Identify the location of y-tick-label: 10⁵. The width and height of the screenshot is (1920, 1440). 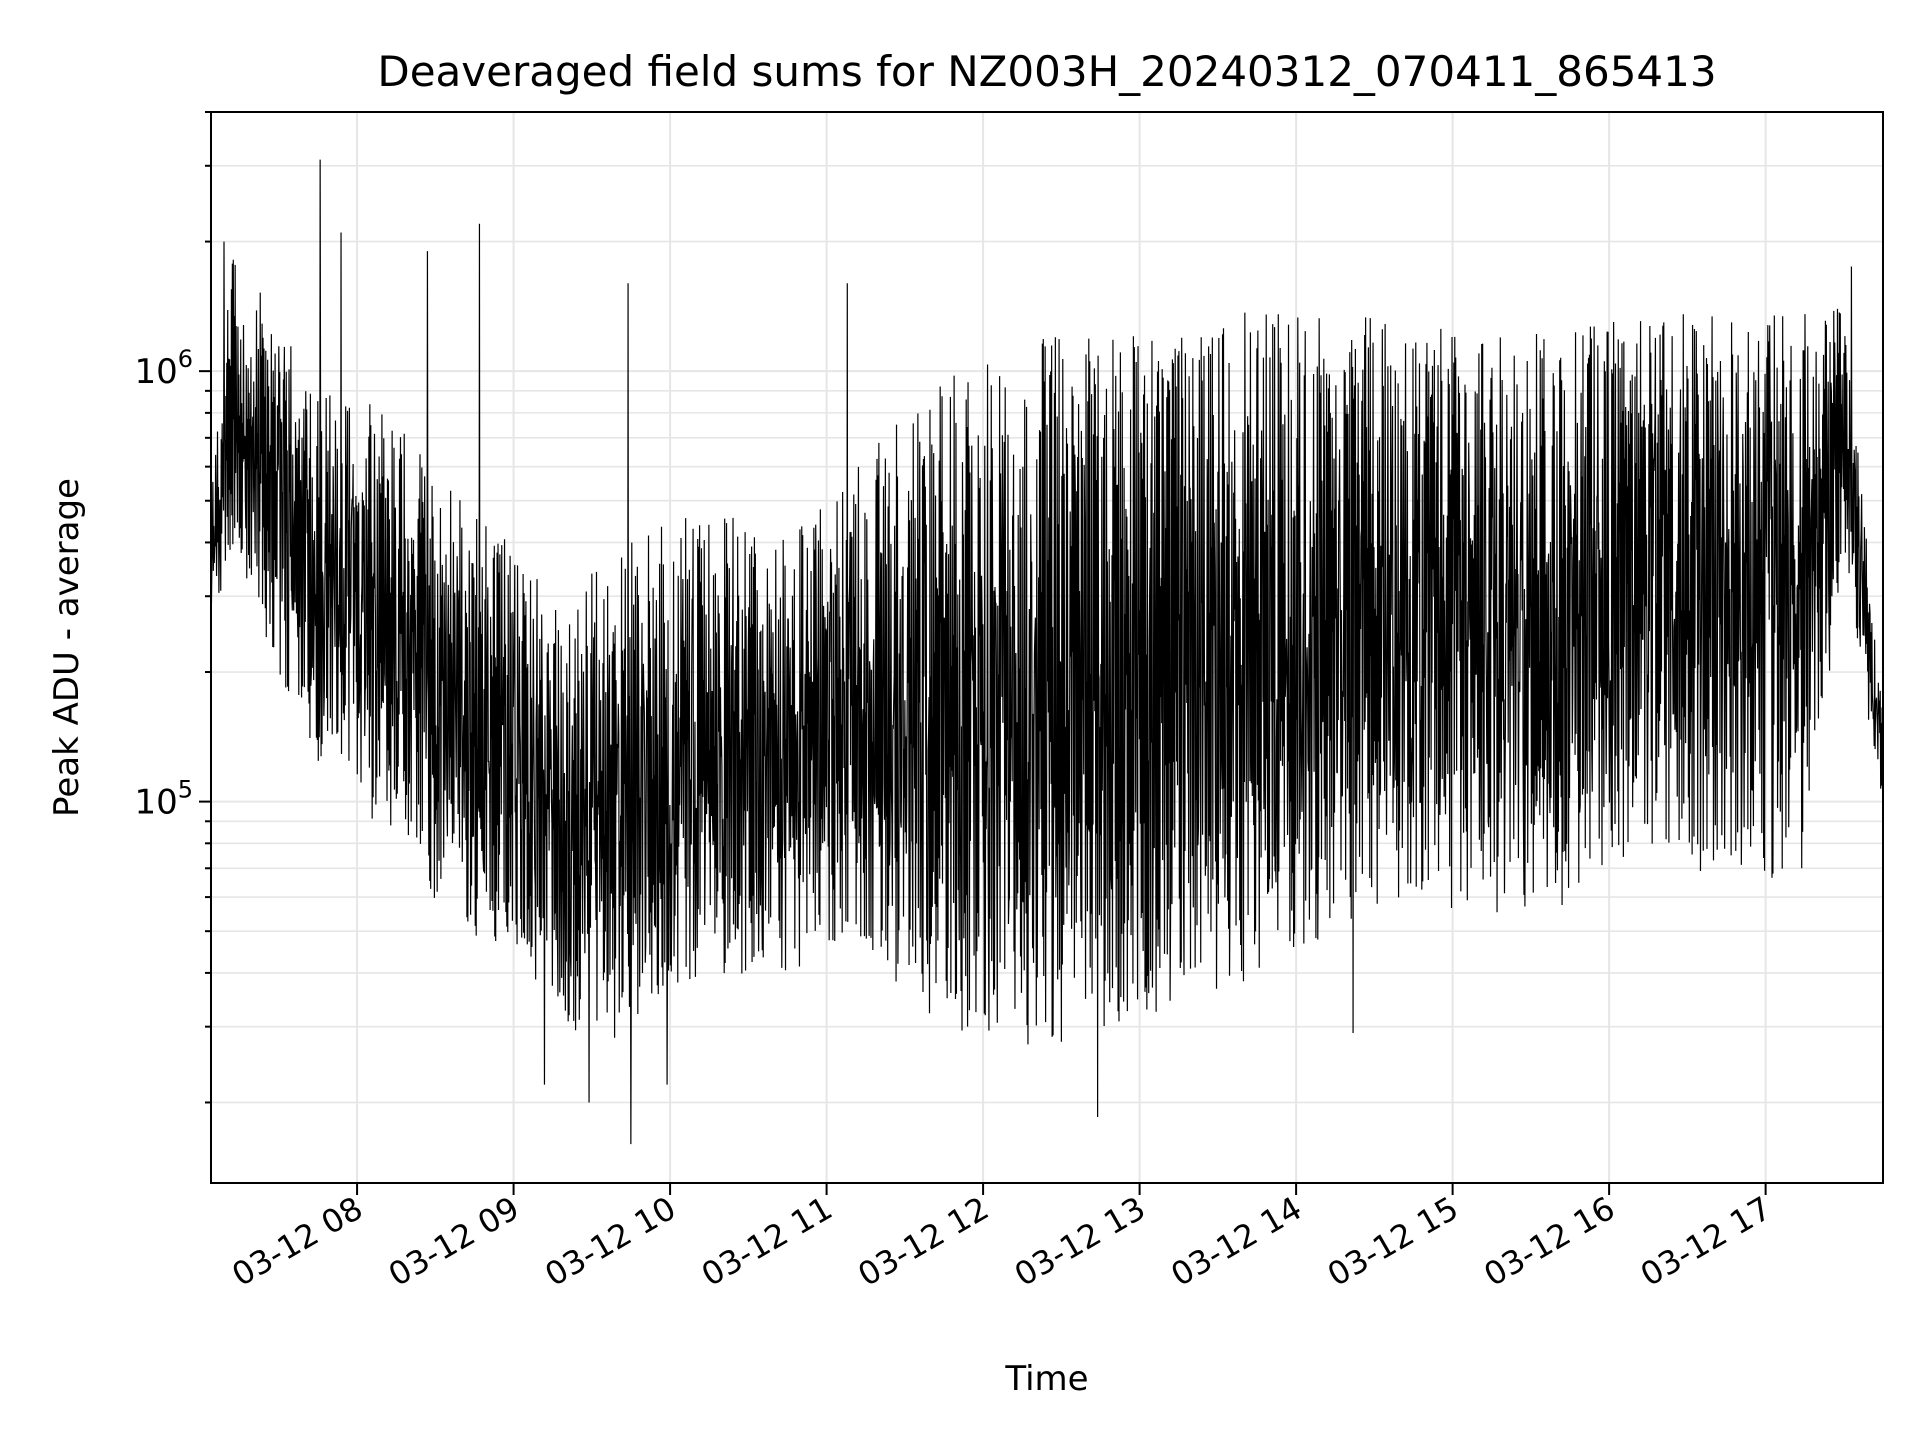
(163, 799).